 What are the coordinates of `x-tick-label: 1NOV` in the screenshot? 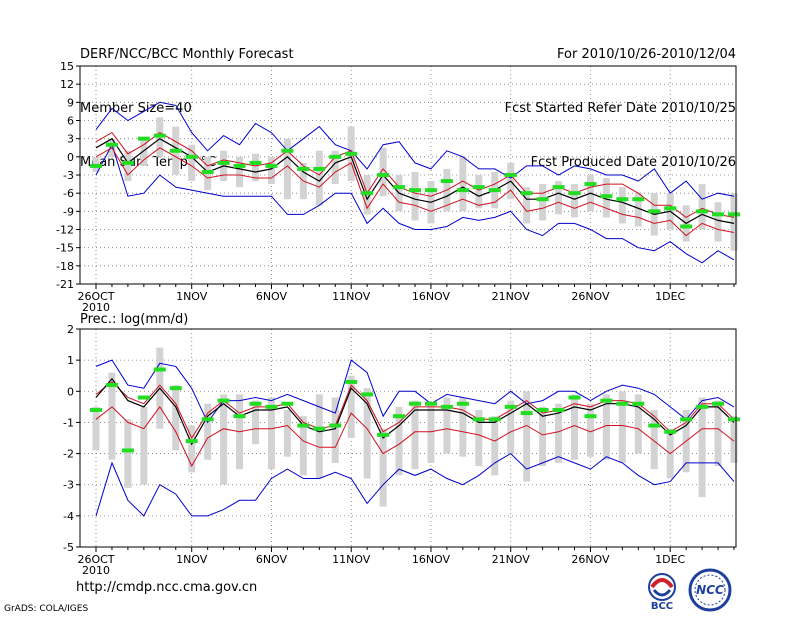 It's located at (192, 296).